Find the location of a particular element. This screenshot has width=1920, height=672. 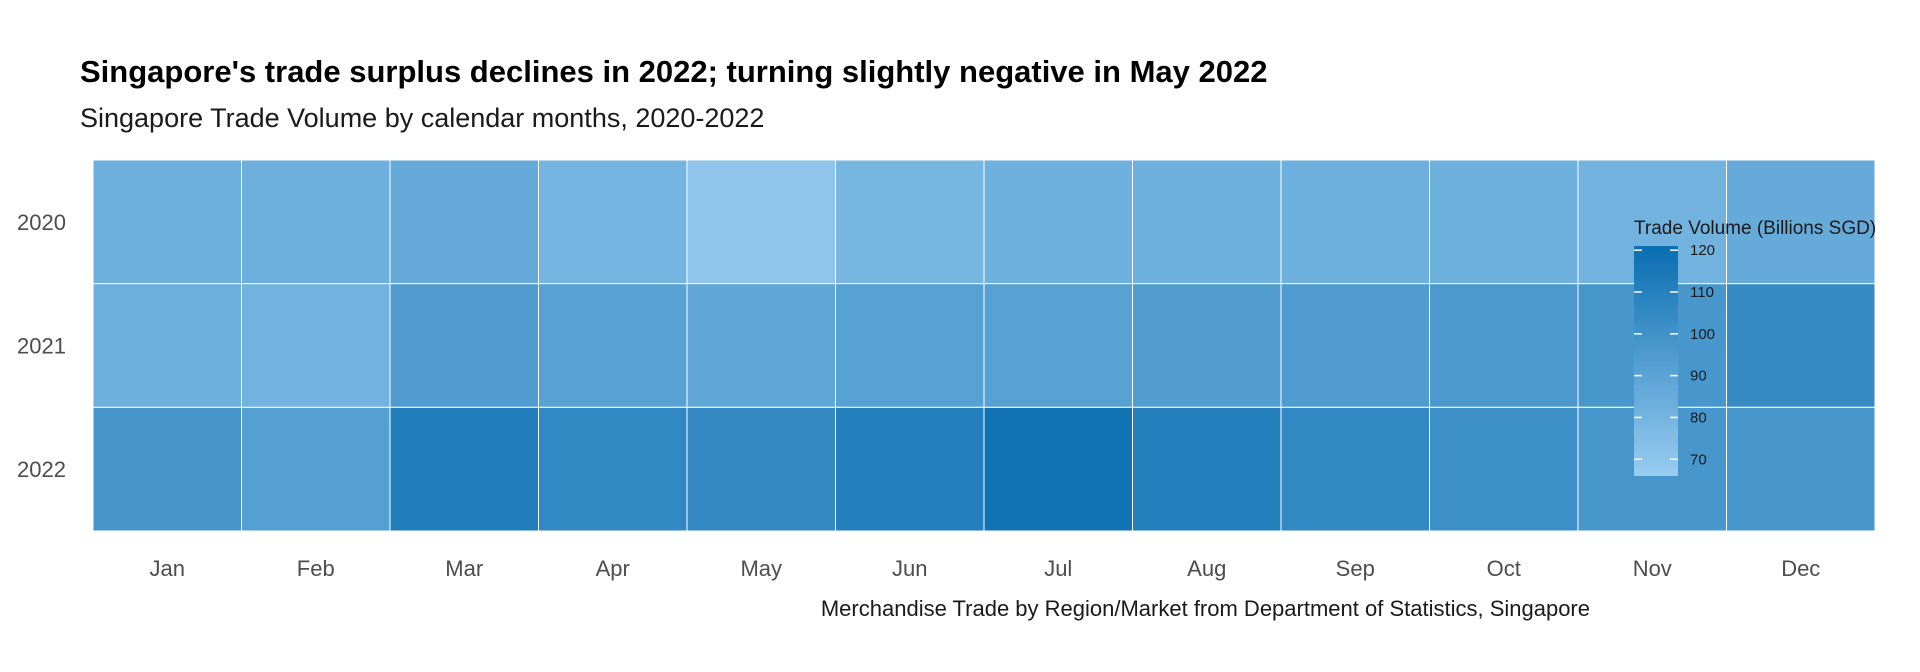

heatmap-cell-2022-mar is located at coordinates (464, 469).